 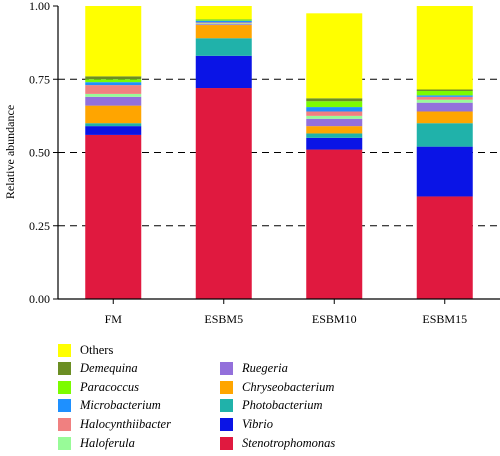 I want to click on legend-item-microbacterium: Microbacterium, so click(x=109, y=406).